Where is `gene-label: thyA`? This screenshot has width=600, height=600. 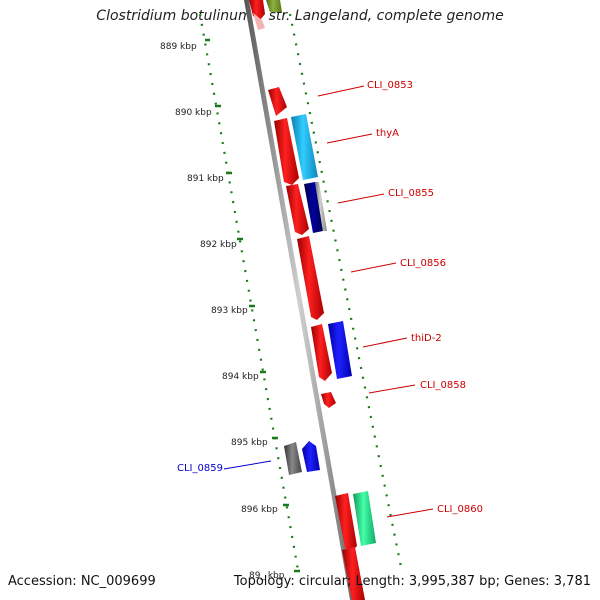
gene-label: thyA is located at coordinates (387, 133).